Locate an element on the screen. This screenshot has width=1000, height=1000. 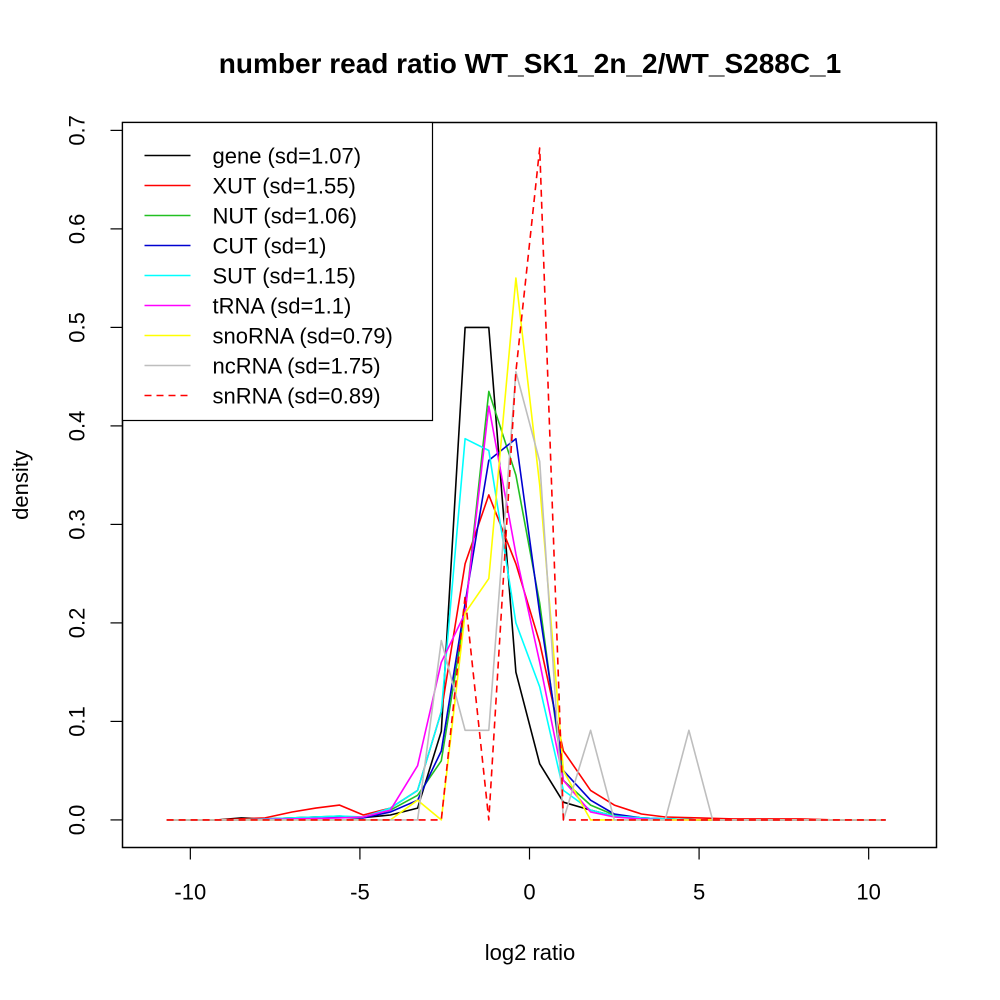
legend-label: SUT (sd=1.15) is located at coordinates (284, 276).